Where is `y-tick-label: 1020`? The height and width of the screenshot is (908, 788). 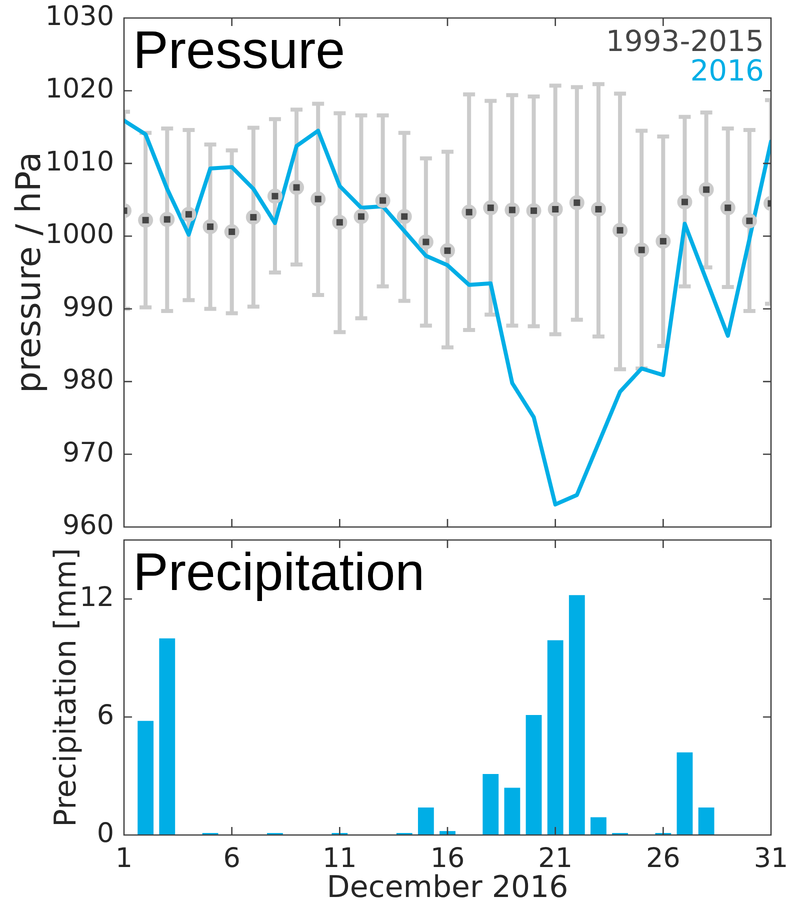
y-tick-label: 1020 is located at coordinates (79, 89).